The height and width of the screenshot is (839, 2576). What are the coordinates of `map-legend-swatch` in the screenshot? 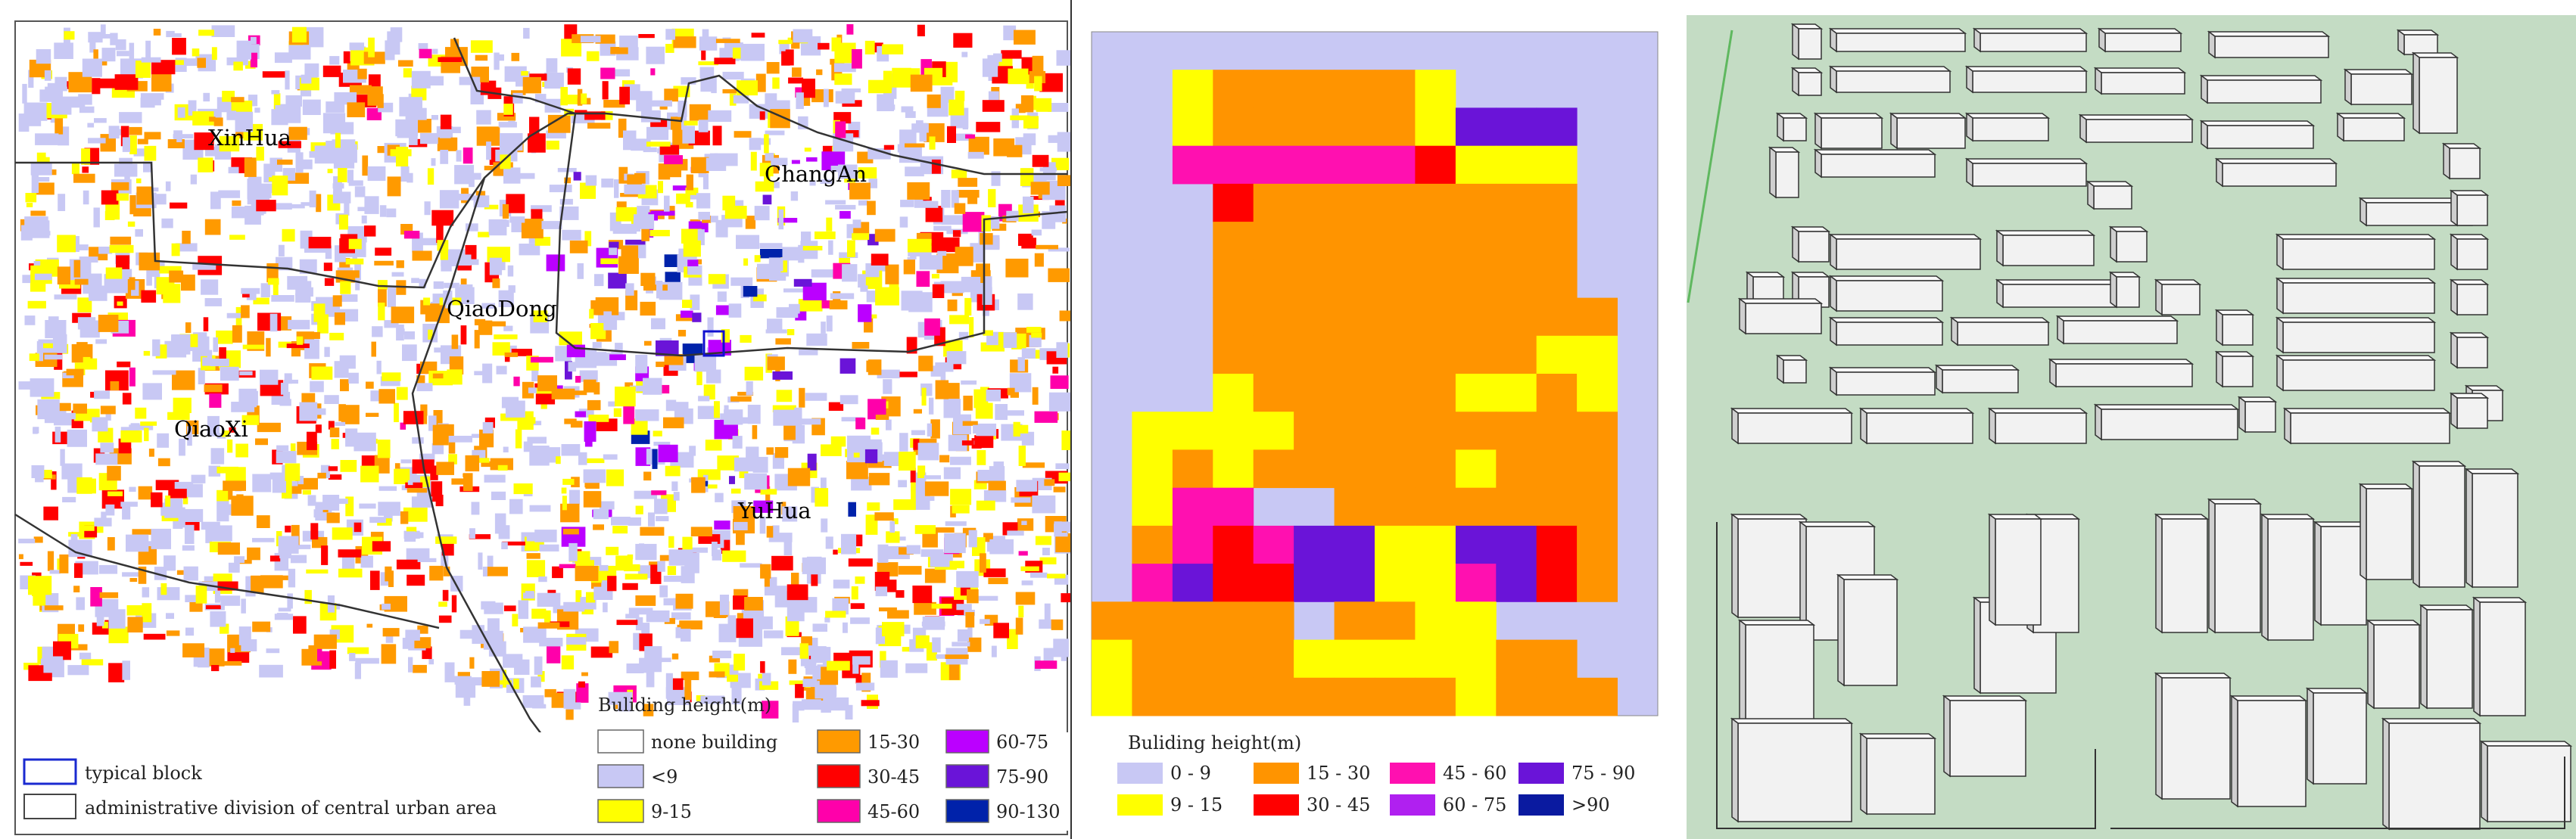 It's located at (839, 776).